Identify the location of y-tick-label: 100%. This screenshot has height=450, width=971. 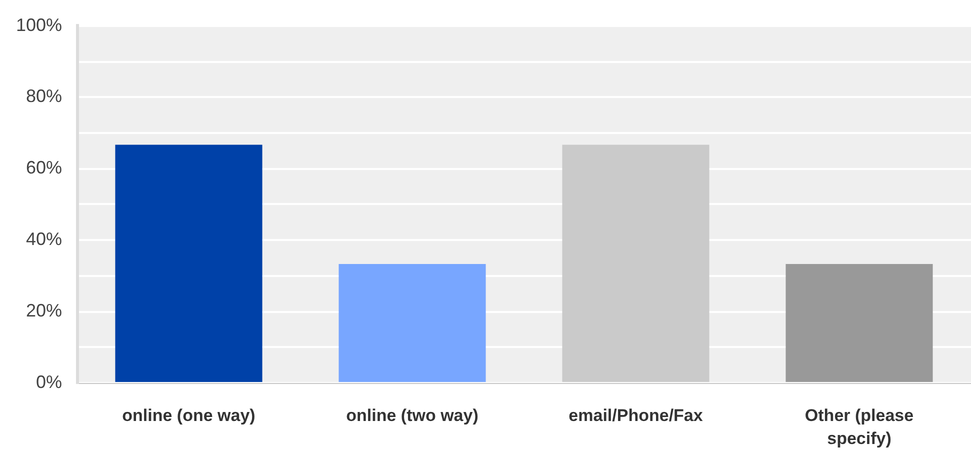
(39, 24).